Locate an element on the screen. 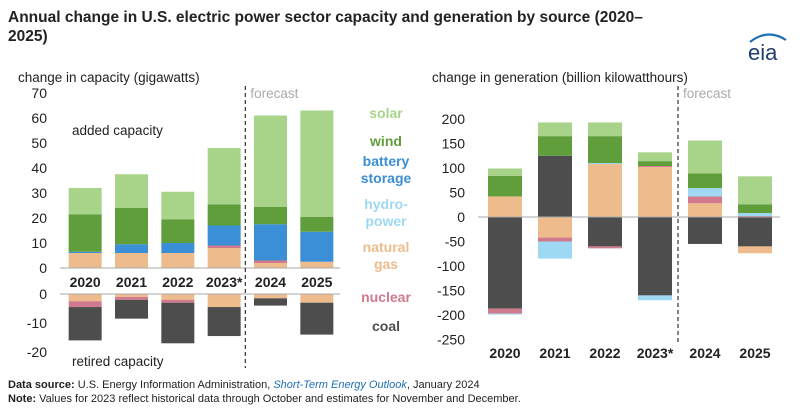  generation-ytick: 200 is located at coordinates (454, 119).